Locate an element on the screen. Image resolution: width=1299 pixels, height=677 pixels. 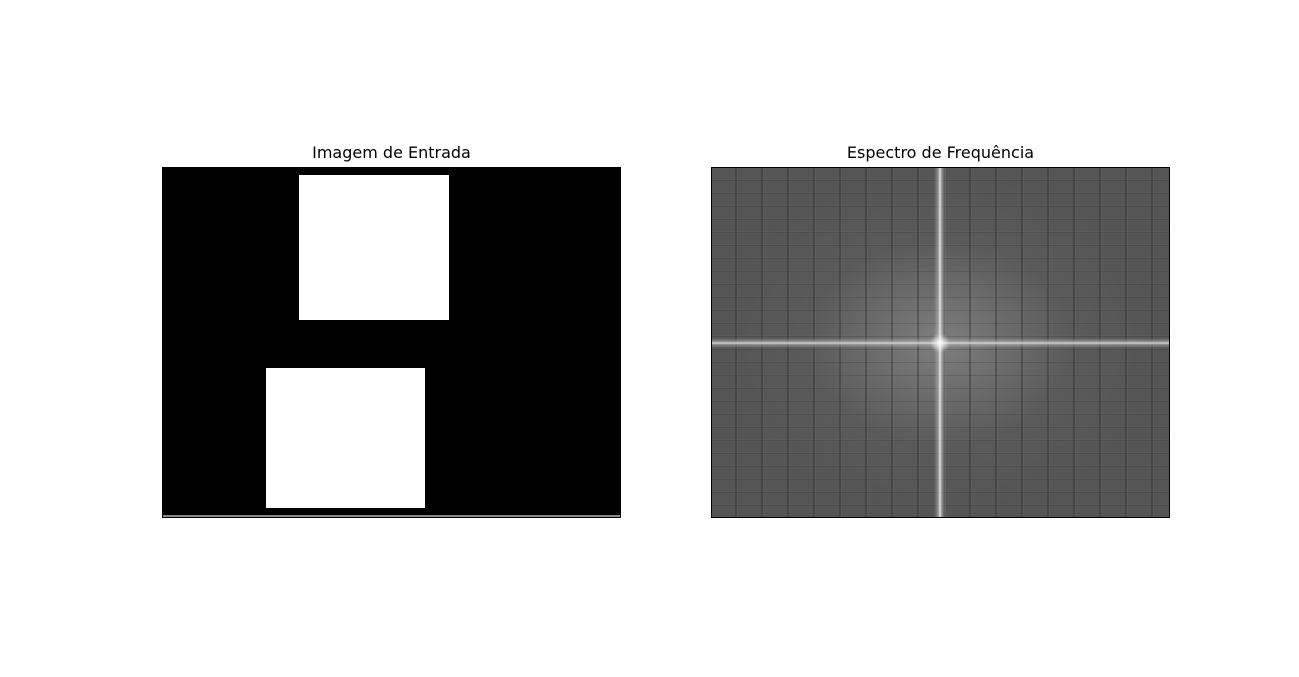
white-rectangle-bottom is located at coordinates (345, 438).